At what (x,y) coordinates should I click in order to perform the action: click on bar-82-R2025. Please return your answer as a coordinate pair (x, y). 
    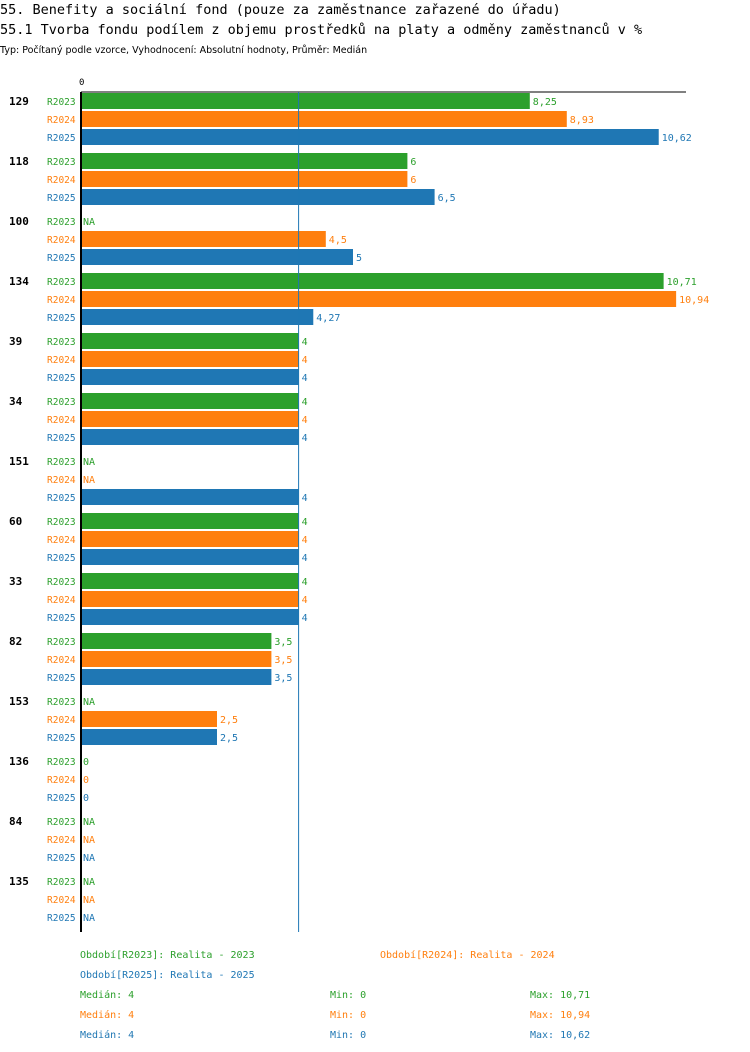
    Looking at the image, I should click on (176, 677).